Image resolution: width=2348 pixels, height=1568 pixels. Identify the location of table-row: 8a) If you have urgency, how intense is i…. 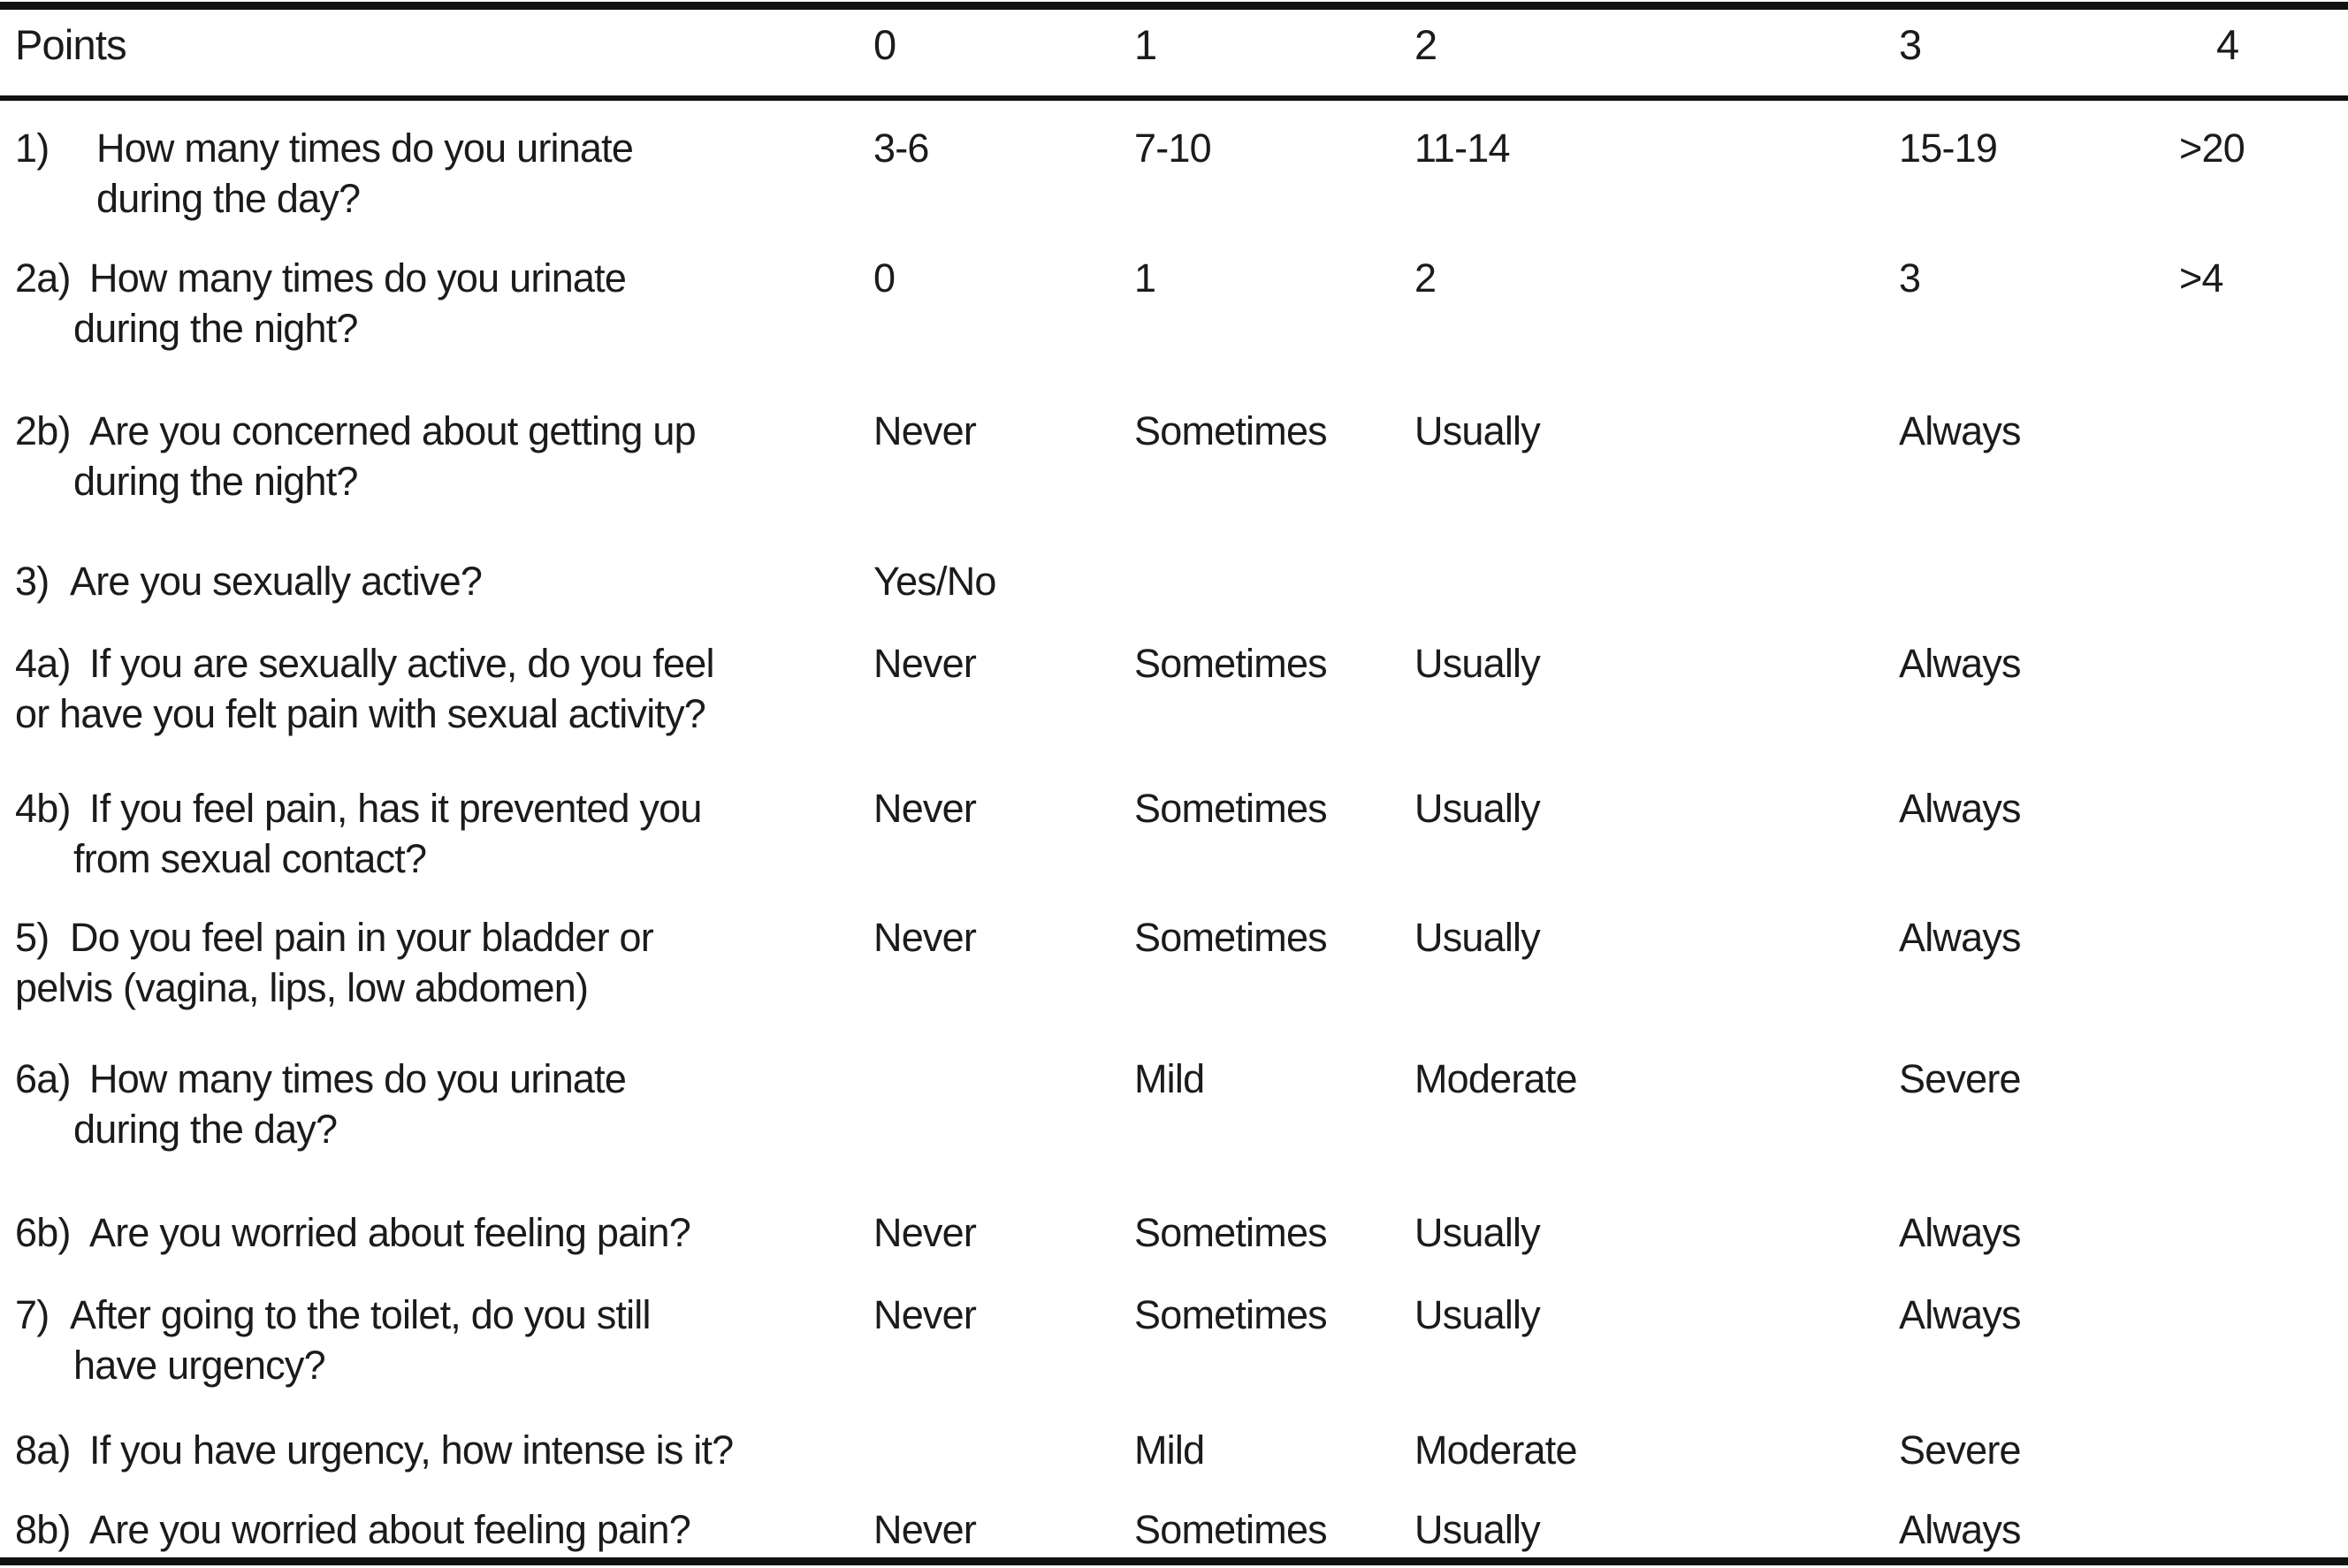
(1181, 1450).